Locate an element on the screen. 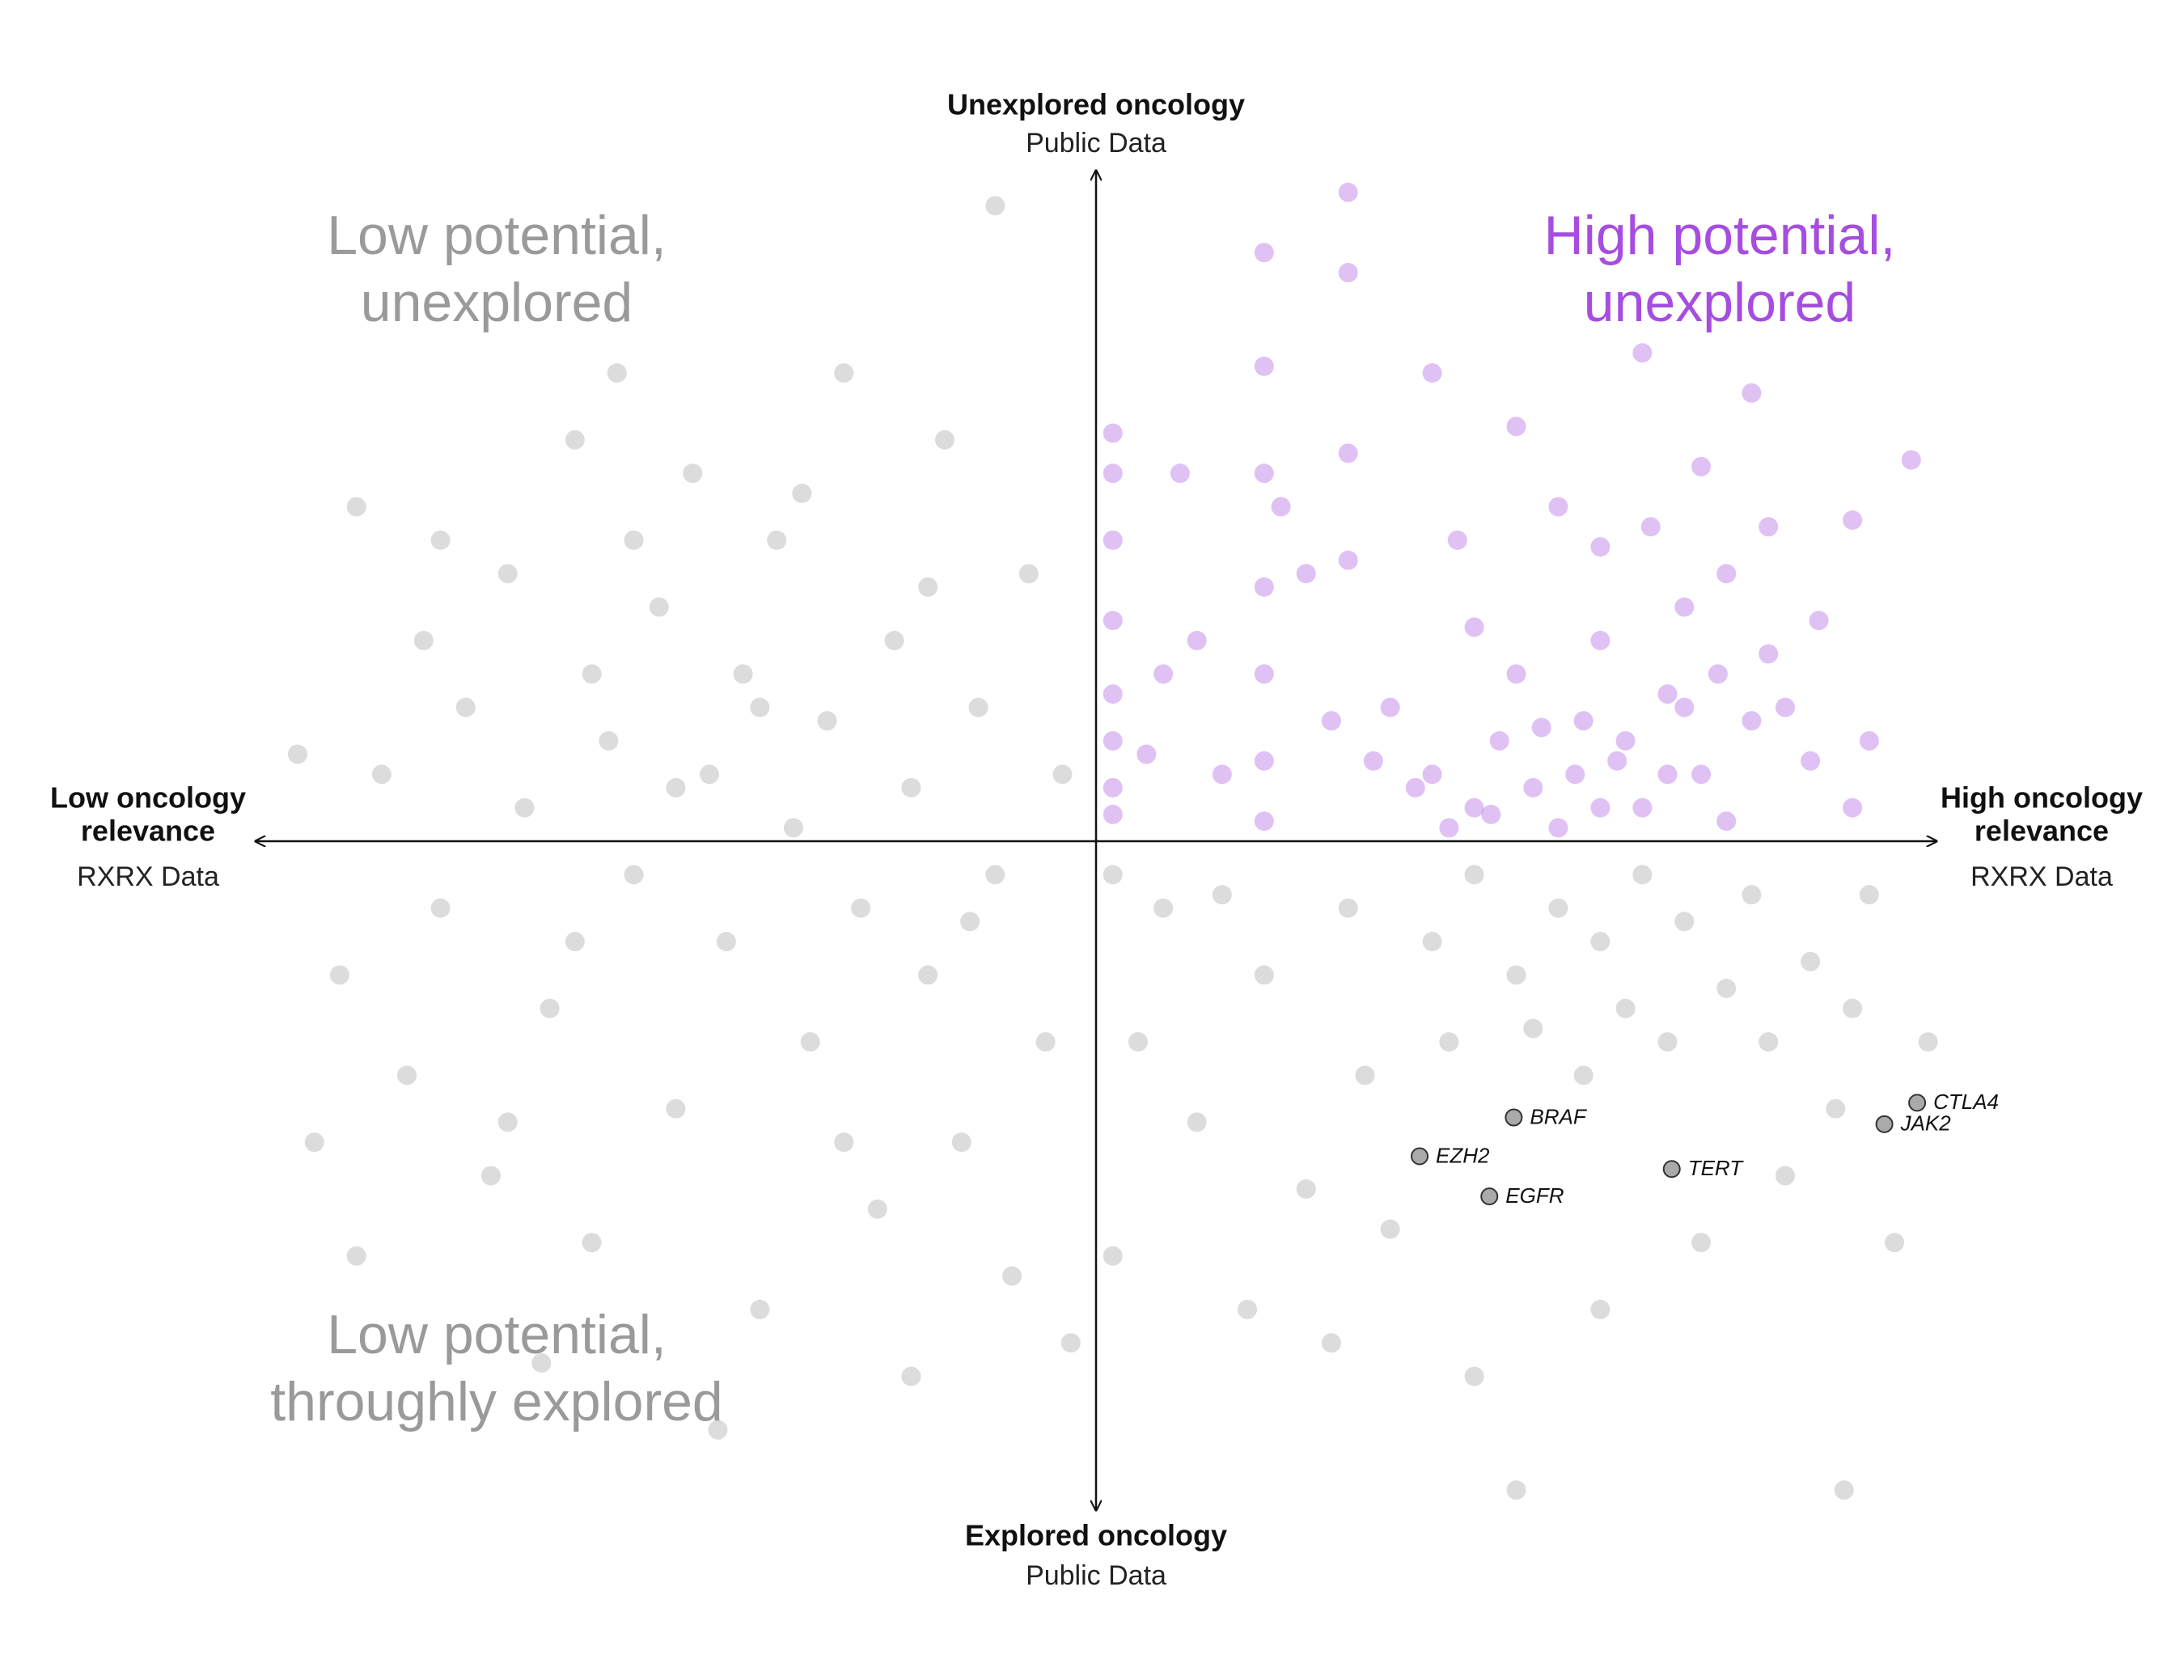 The width and height of the screenshot is (2184, 1680). point-label: CTLA4 is located at coordinates (1966, 1102).